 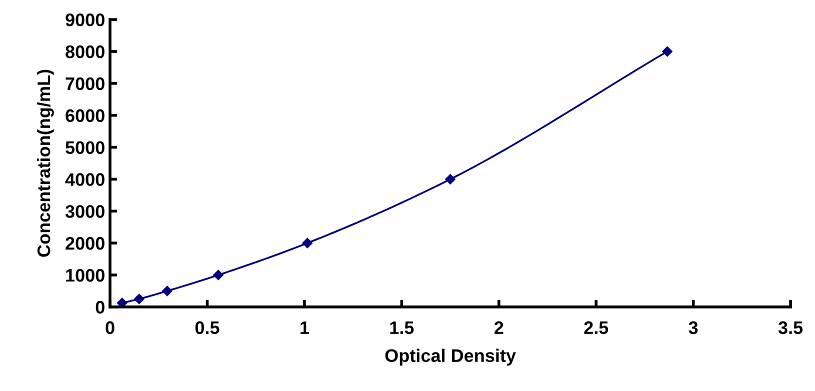 I want to click on y-tick-label: 6000, so click(x=85, y=115).